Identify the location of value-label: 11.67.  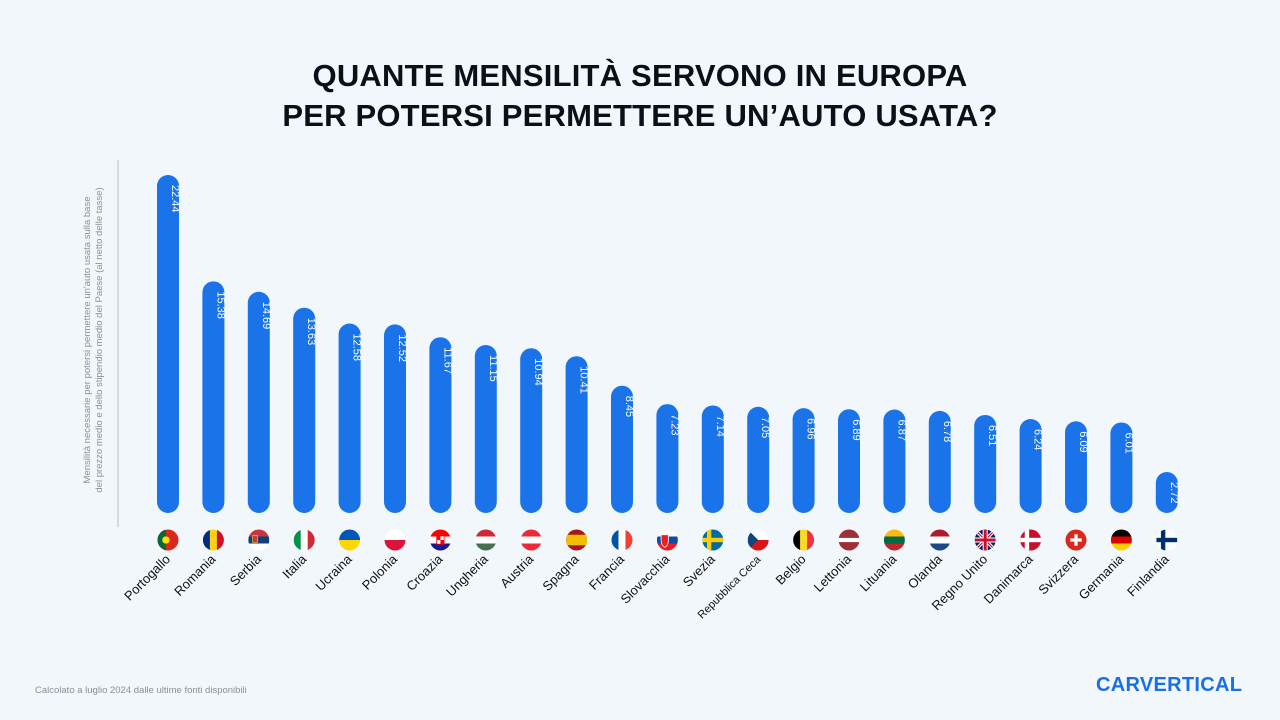
(447, 360).